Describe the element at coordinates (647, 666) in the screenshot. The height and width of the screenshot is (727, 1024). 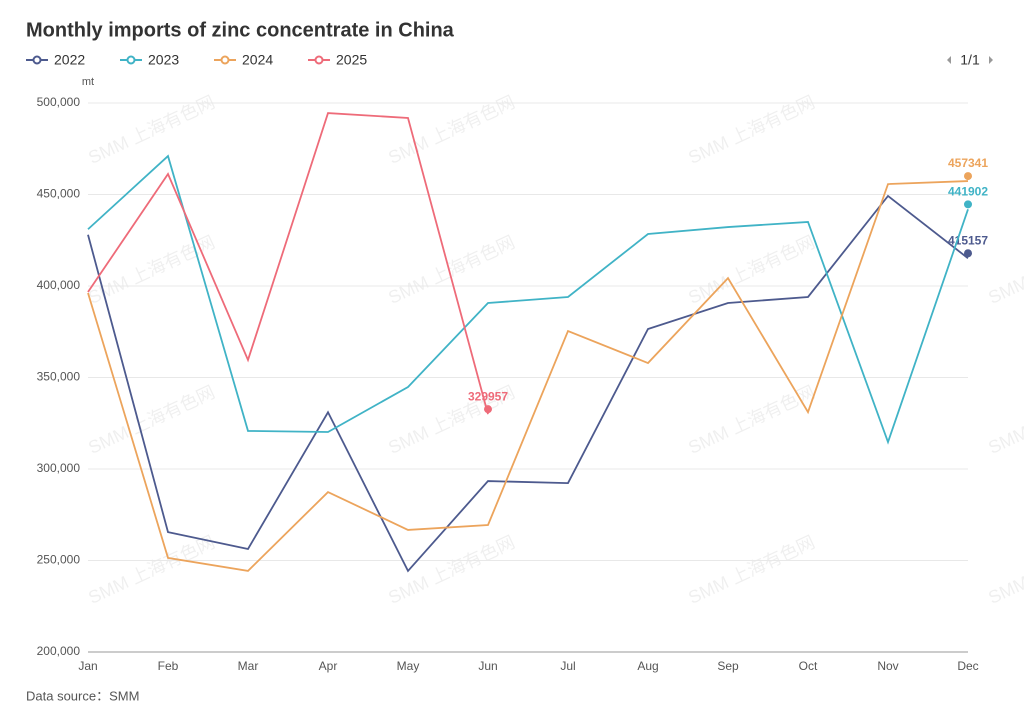
I see `x-tick-label: Aug` at that location.